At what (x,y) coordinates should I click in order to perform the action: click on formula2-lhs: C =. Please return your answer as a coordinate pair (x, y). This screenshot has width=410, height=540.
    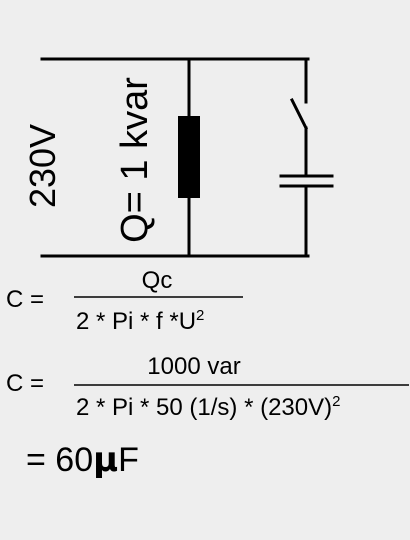
    Looking at the image, I should click on (25, 383).